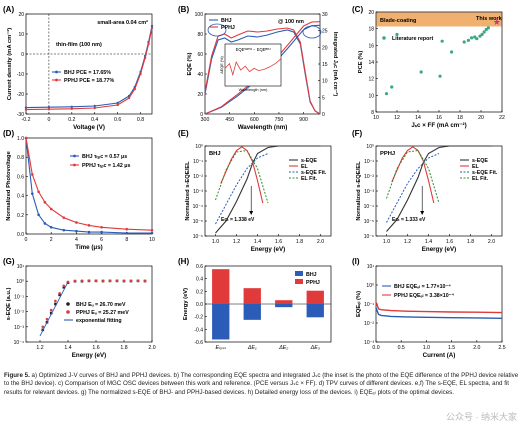  Describe the element at coordinates (99, 321) in the screenshot. I see `legend-fit: exponential fitting` at that location.